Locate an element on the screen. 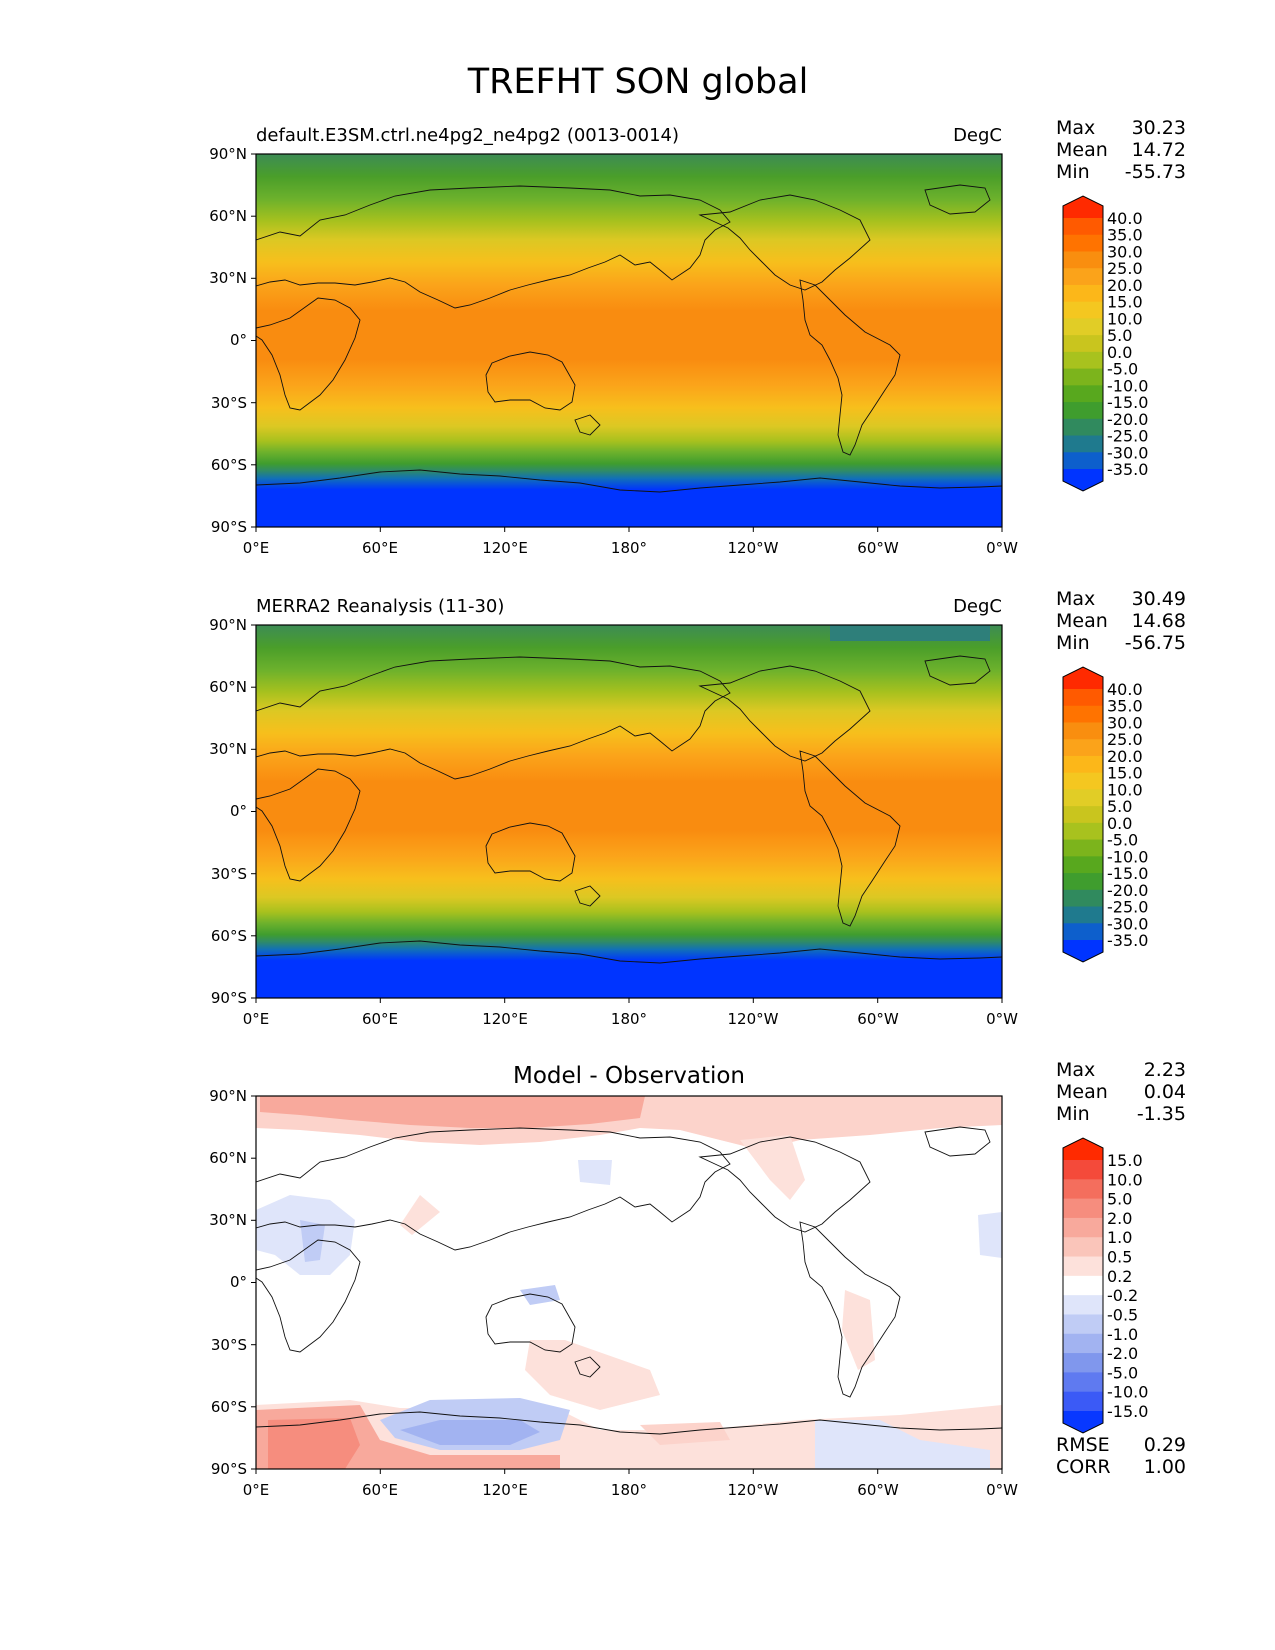 Image resolution: width=1275 pixels, height=1650 pixels. lat-tick: 90°S is located at coordinates (229, 998).